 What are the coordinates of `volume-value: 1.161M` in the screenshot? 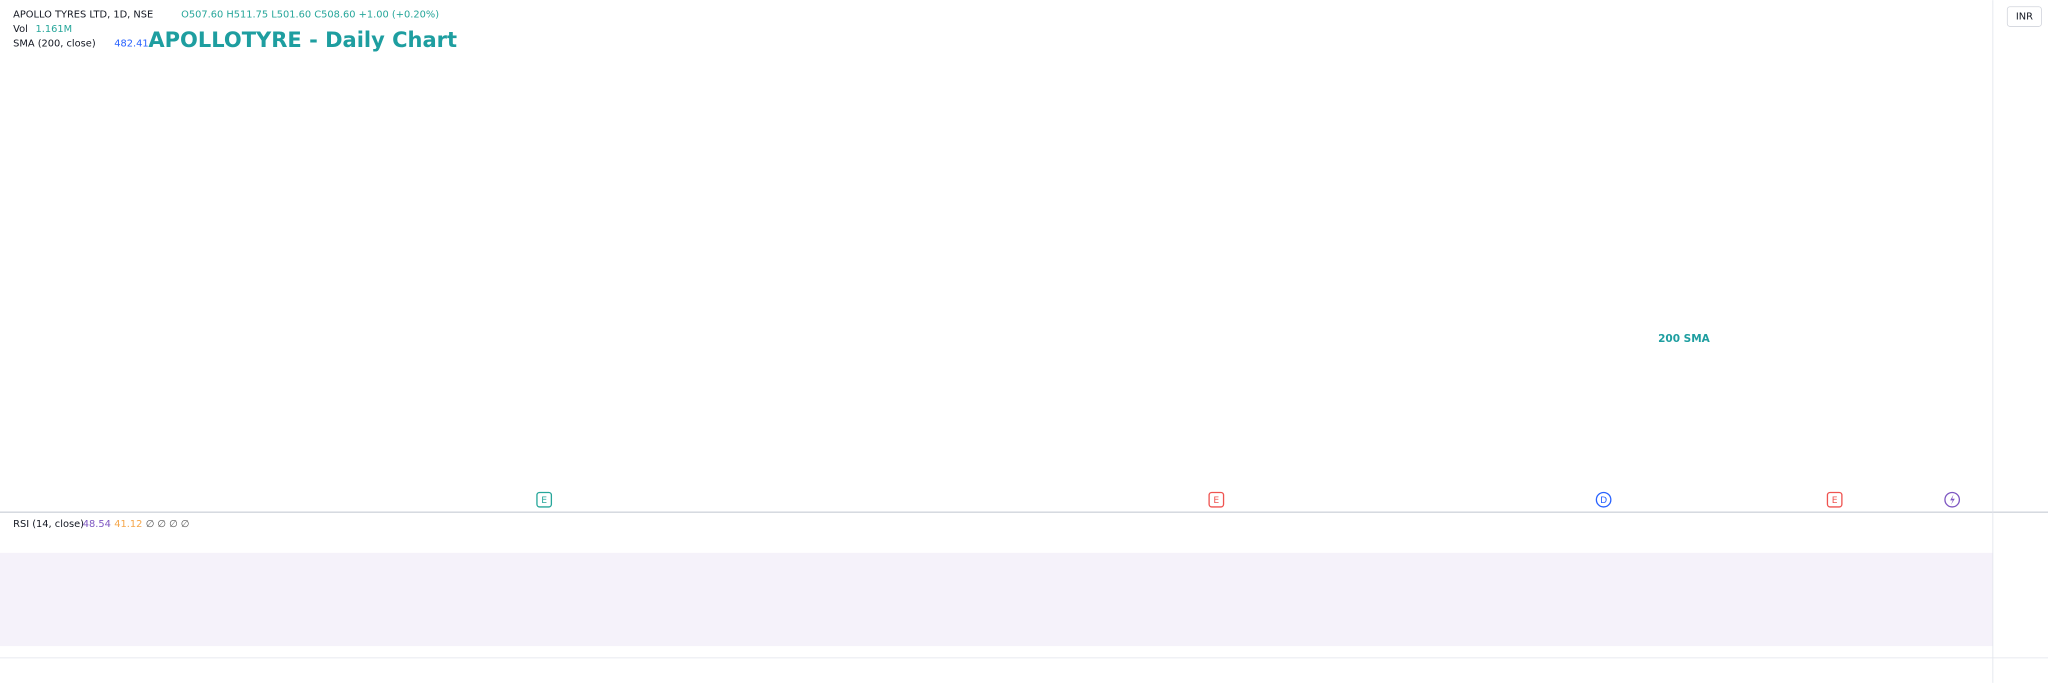 It's located at (53, 29).